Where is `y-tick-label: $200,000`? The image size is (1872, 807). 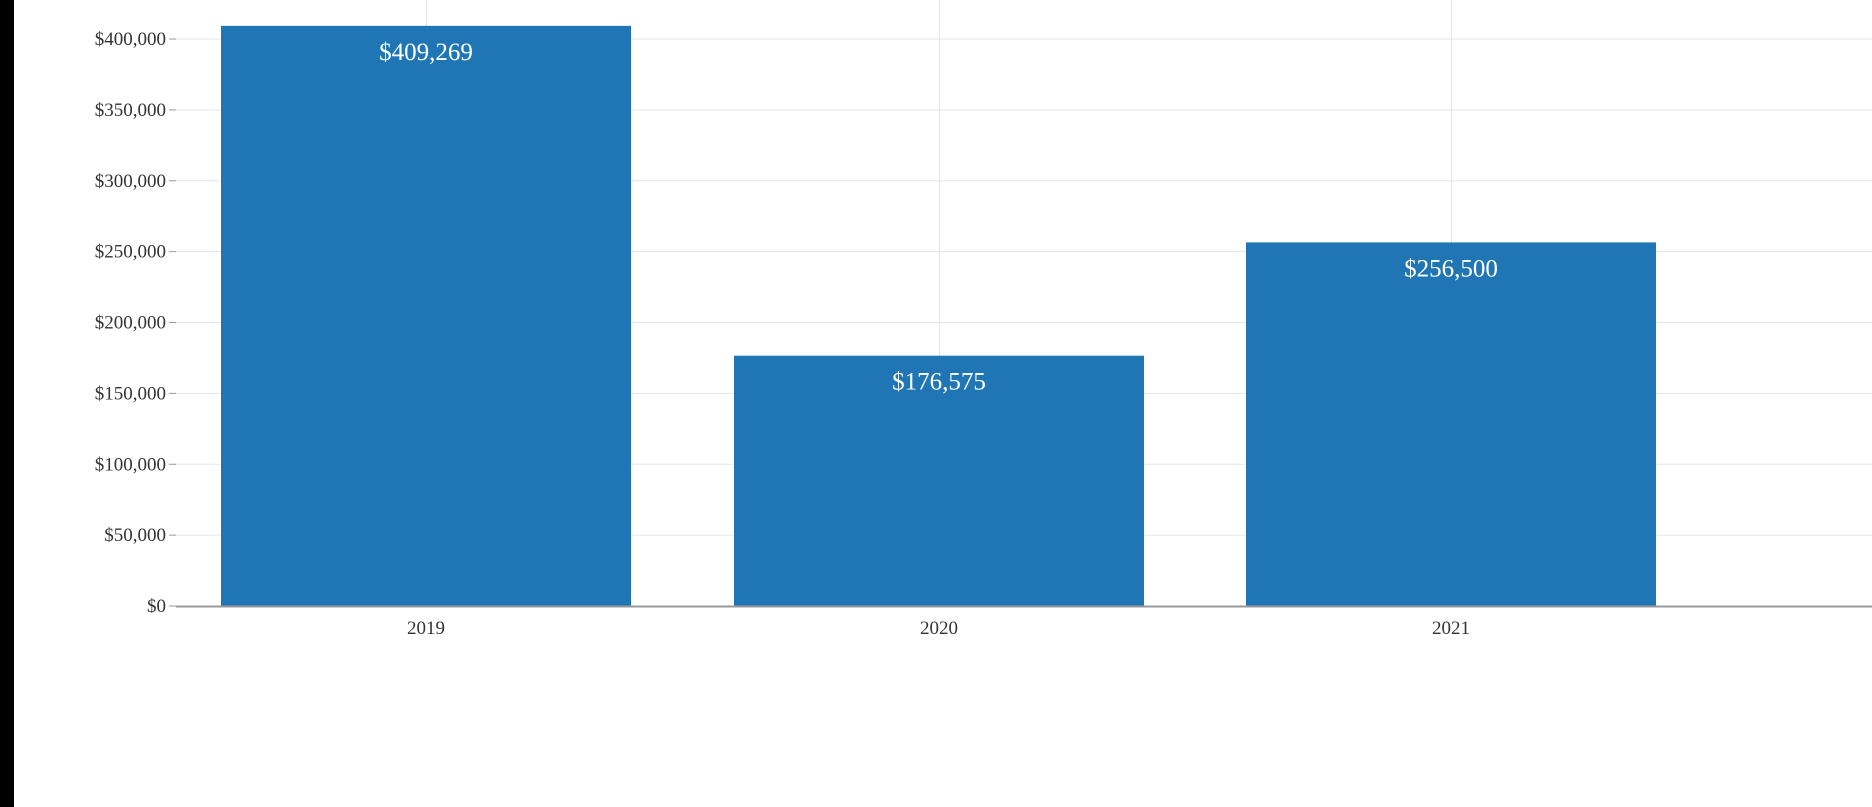
y-tick-label: $200,000 is located at coordinates (130, 323).